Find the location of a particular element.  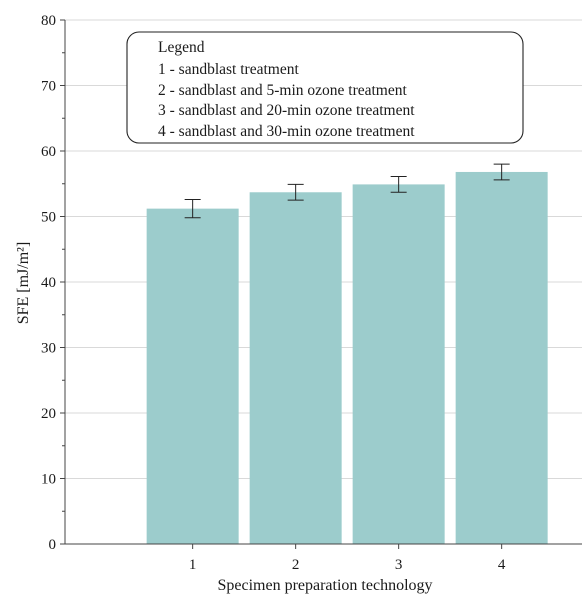

x-tick-label-1: 1 is located at coordinates (193, 565).